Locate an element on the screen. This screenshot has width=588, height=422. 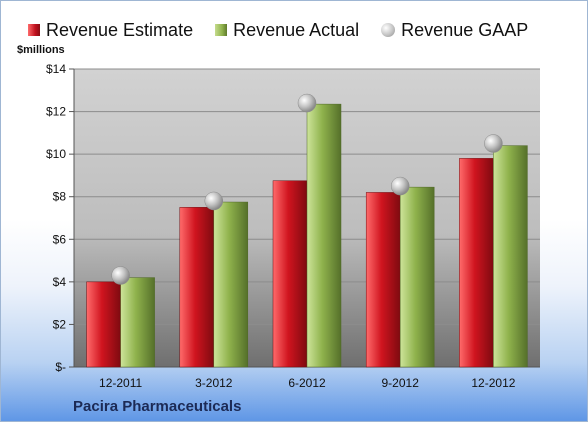
y-tick-label: $6 is located at coordinates (60, 239).